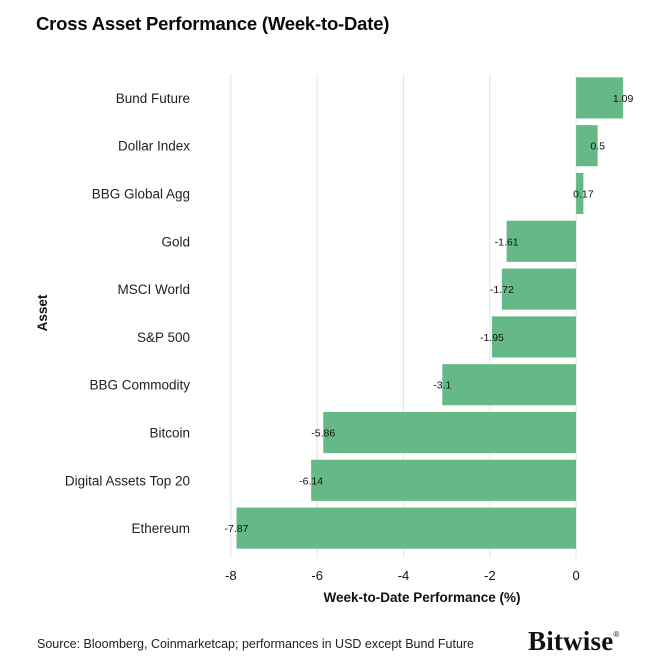  Describe the element at coordinates (141, 194) in the screenshot. I see `category-label: BBG Global Agg` at that location.